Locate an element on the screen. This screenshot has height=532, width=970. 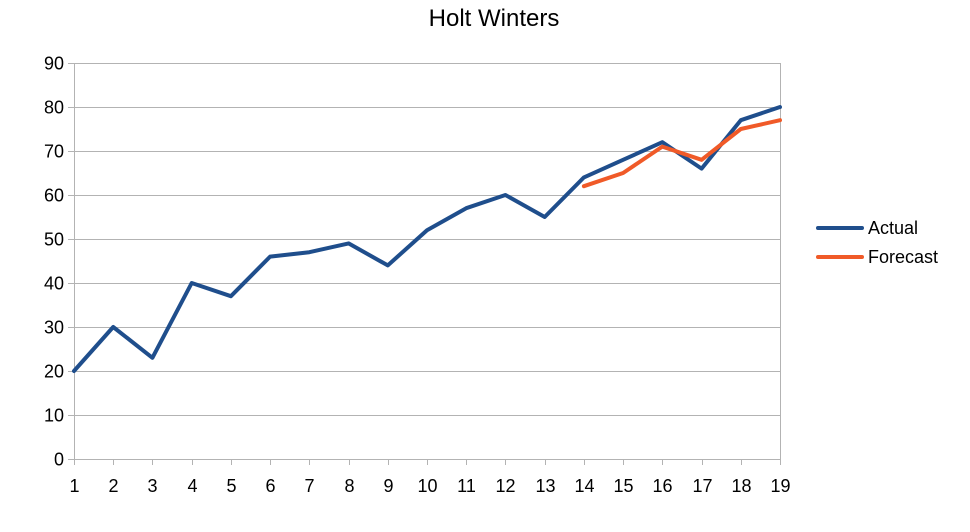
legend: Actual Forecast is located at coordinates (877, 242).